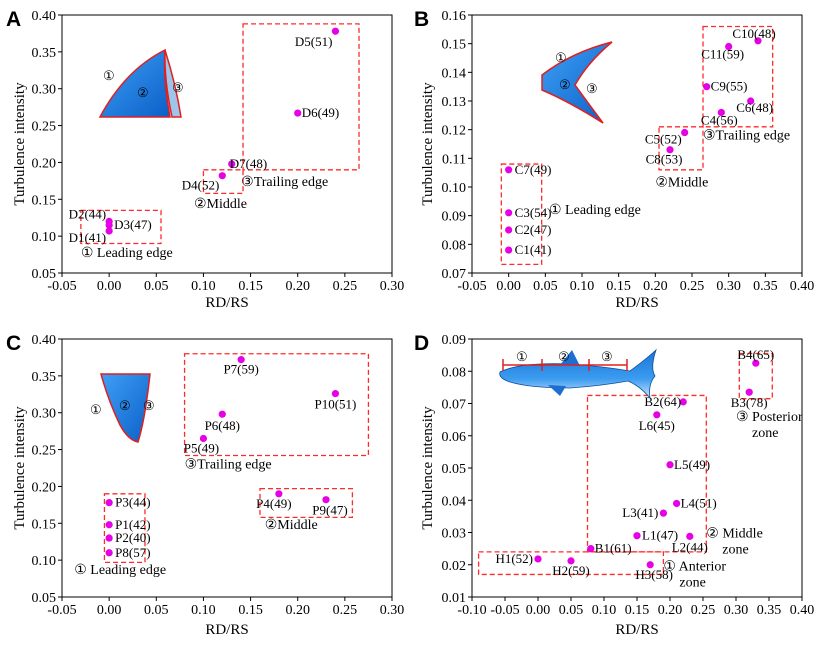  Describe the element at coordinates (44, 524) in the screenshot. I see `y-tick-label: 0.15` at that location.